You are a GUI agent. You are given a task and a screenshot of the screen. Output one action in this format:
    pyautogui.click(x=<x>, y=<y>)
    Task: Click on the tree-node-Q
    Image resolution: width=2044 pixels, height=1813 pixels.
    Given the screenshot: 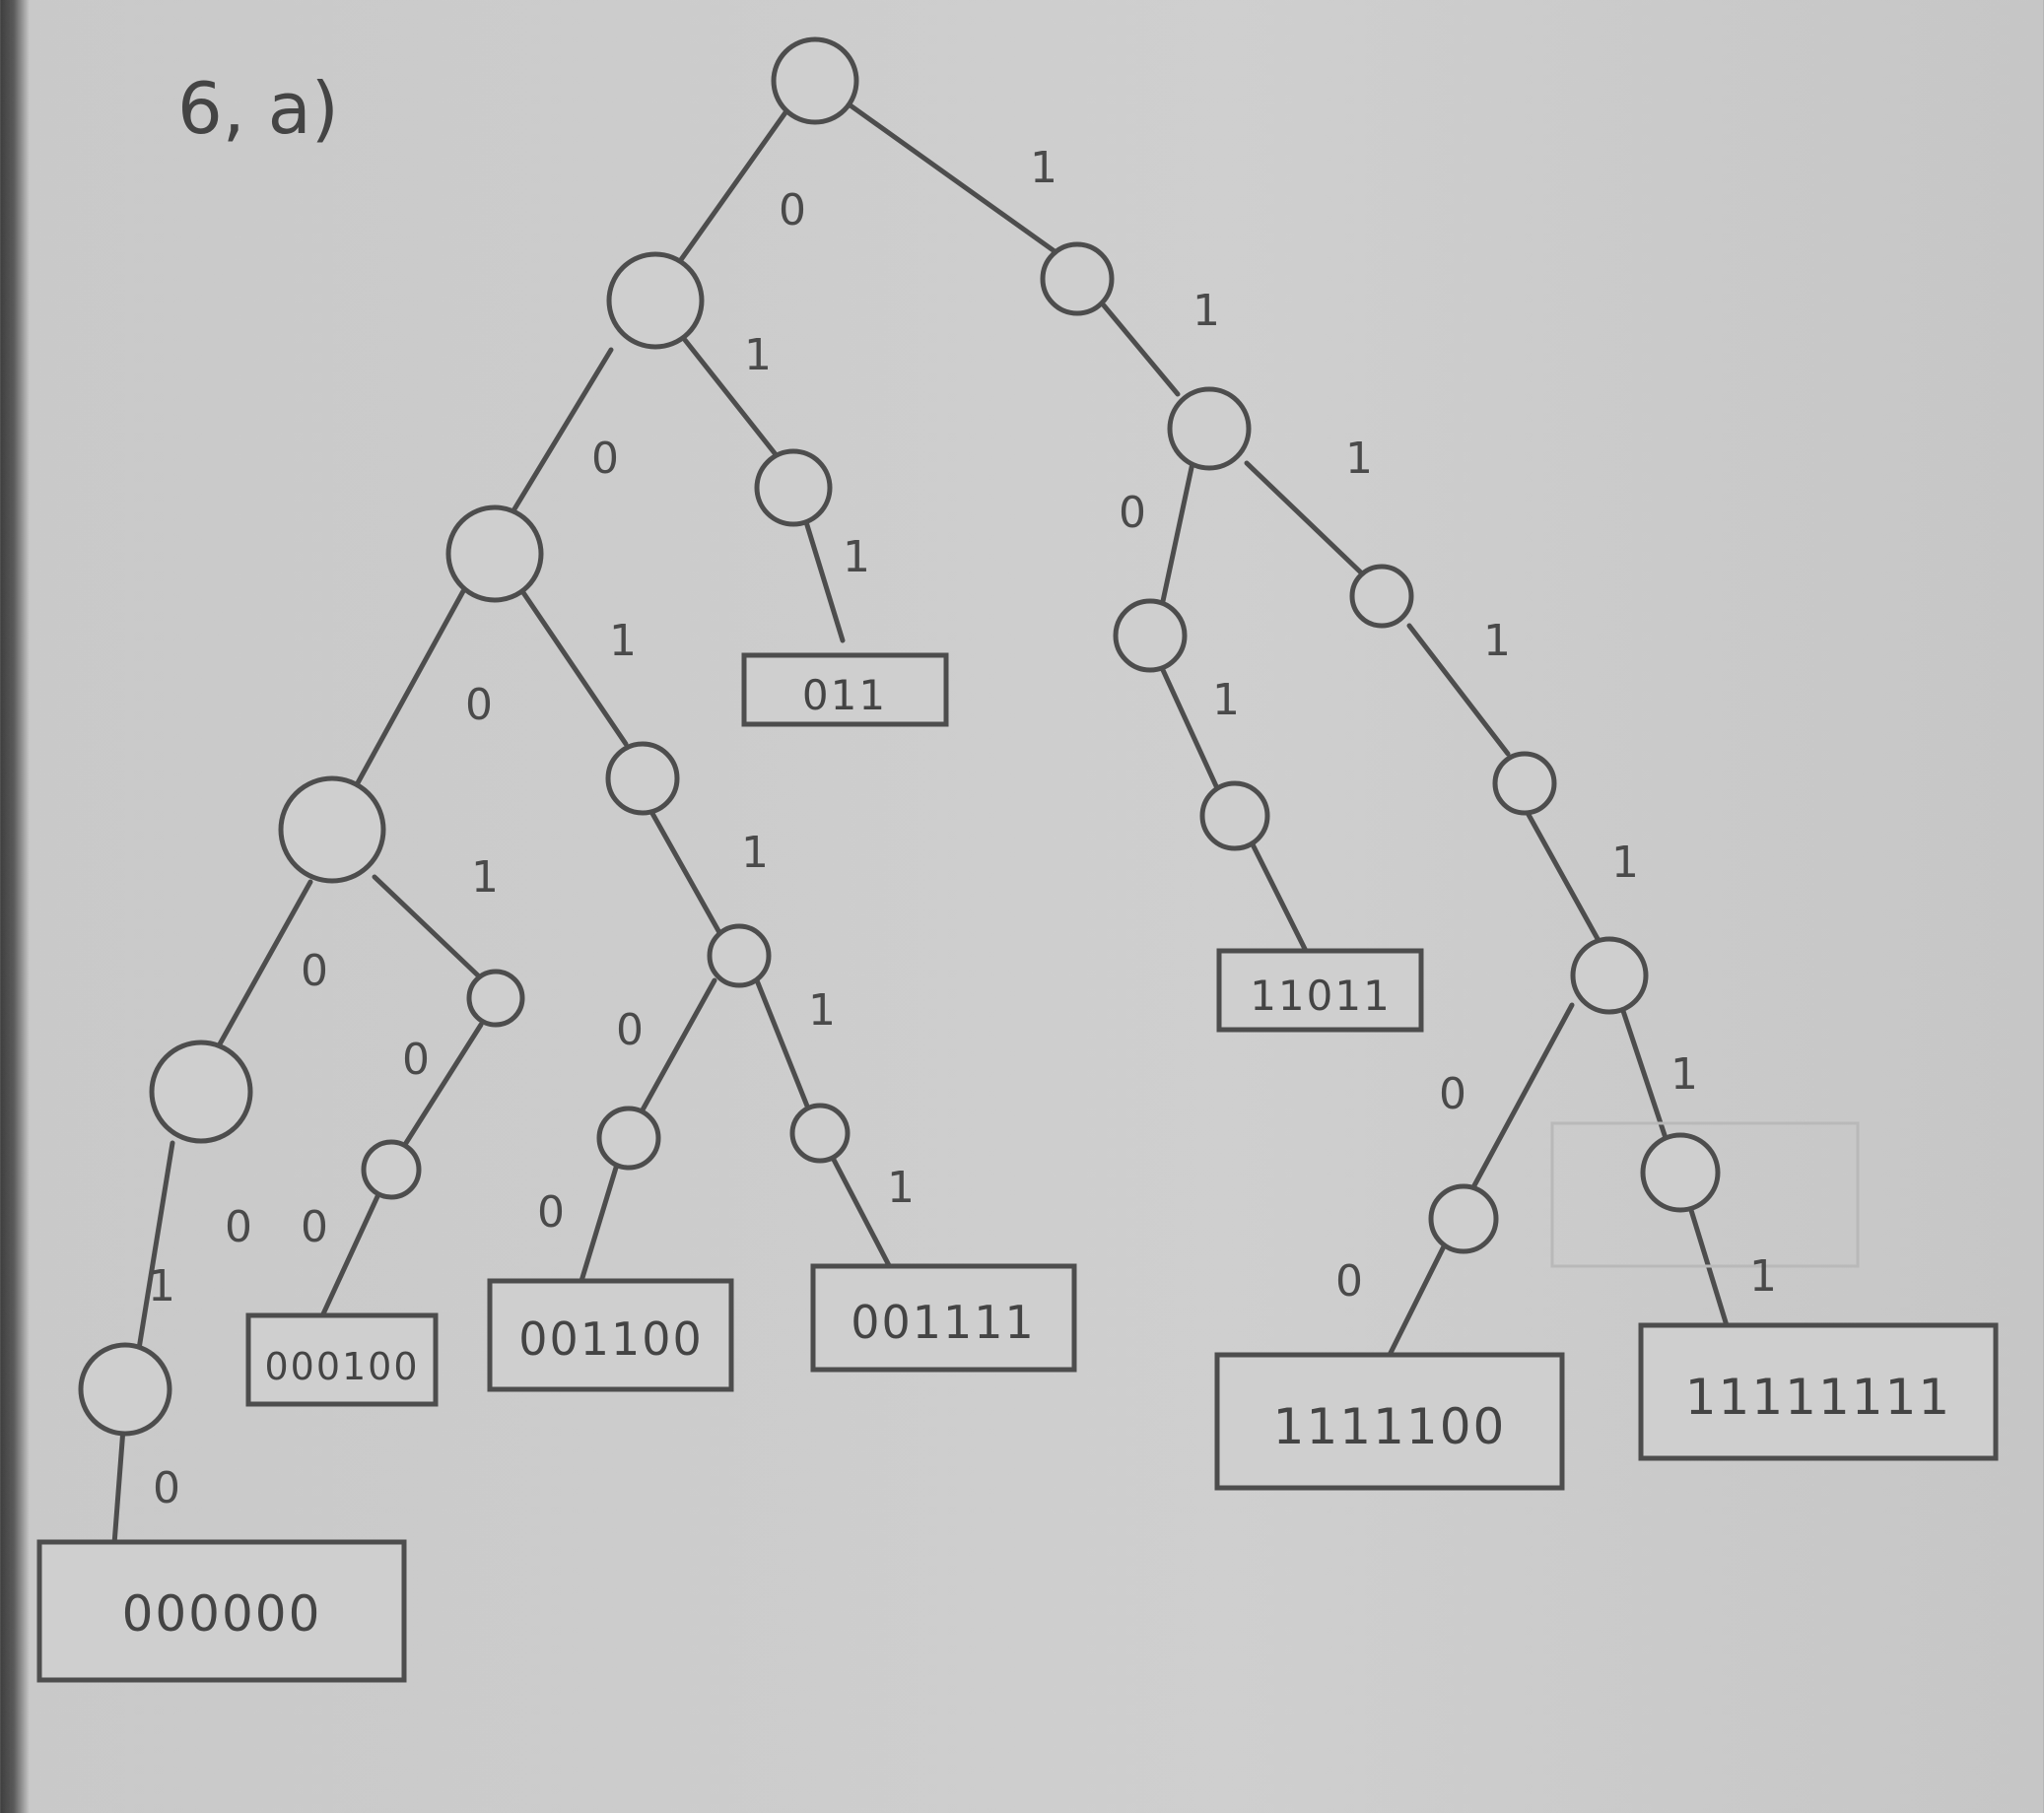 What is the action you would take?
    pyautogui.click(x=1234, y=815)
    